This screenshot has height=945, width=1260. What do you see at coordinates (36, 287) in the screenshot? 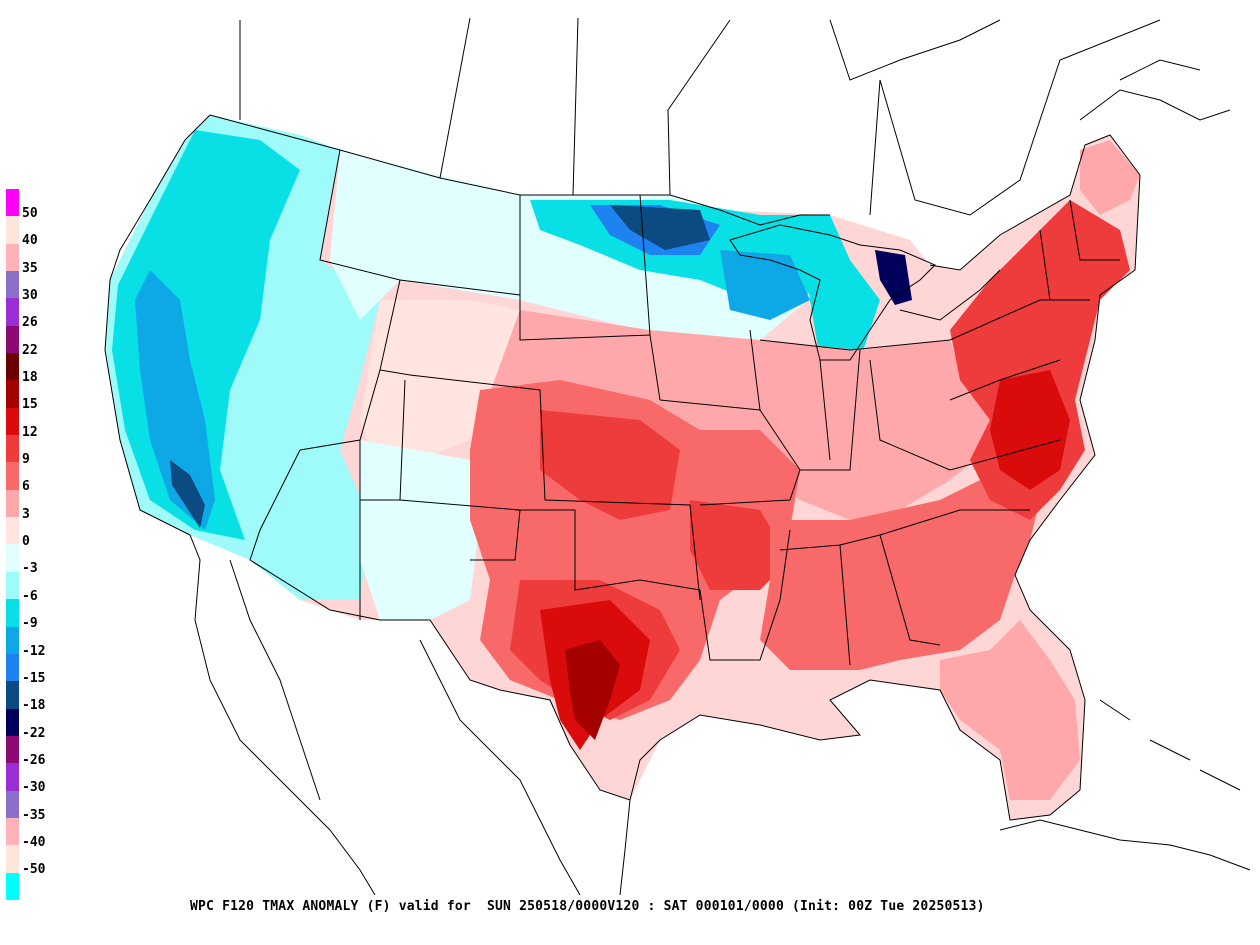
I see `legend-row: 30` at bounding box center [36, 287].